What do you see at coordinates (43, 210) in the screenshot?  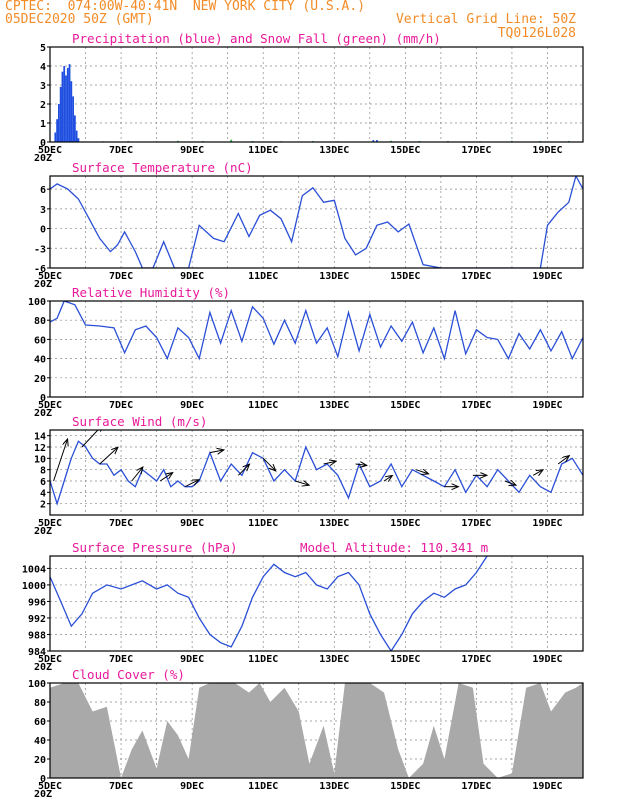 I see `y-tick-label: 3` at bounding box center [43, 210].